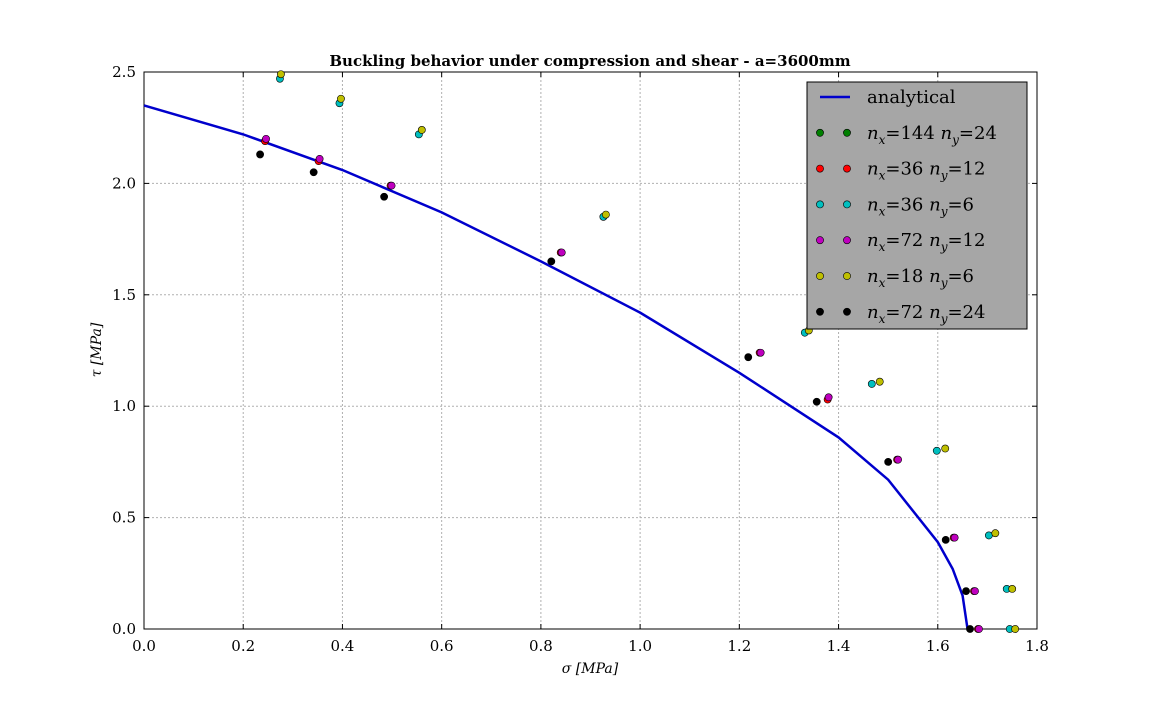 This screenshot has width=1152, height=720. I want to click on y-axis-label: τ [MPa], so click(97, 349).